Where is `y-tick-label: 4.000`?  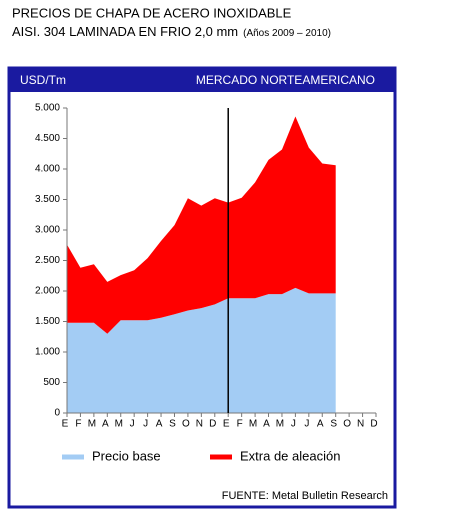
y-tick-label: 4.000 is located at coordinates (47, 169).